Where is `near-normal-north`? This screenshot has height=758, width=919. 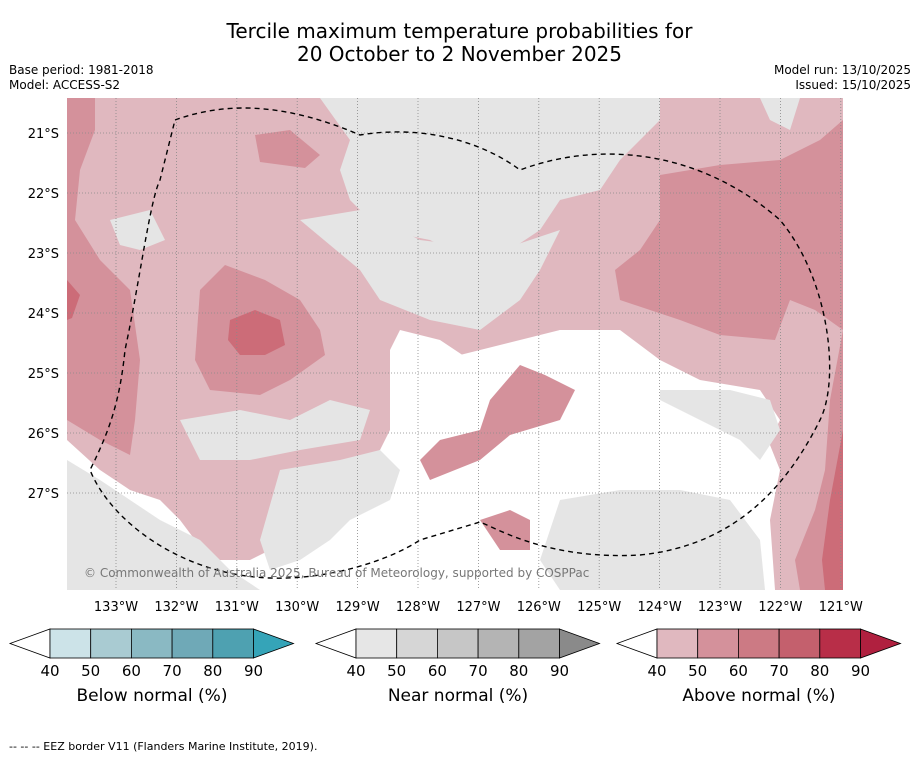 near-normal-north is located at coordinates (490, 179).